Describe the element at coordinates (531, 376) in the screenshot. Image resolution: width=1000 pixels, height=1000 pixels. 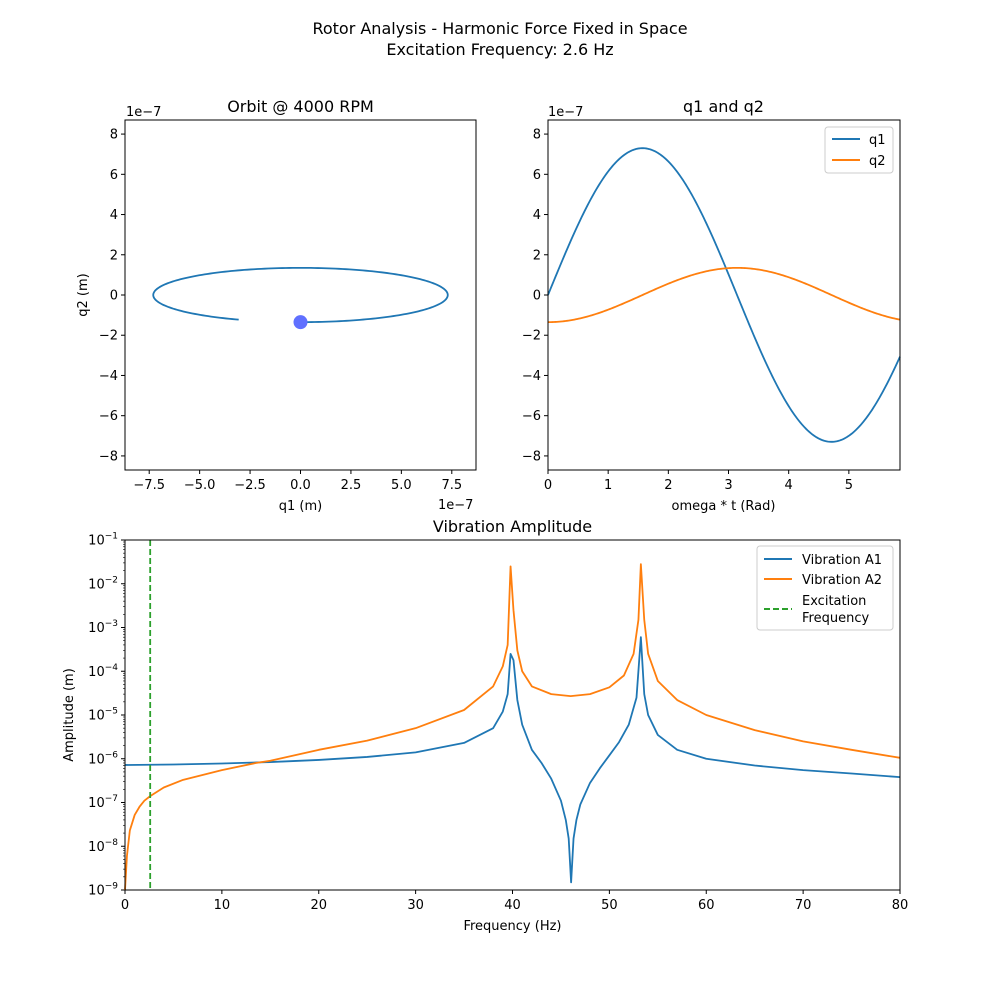
I see `q-y-tick-label: −4` at that location.